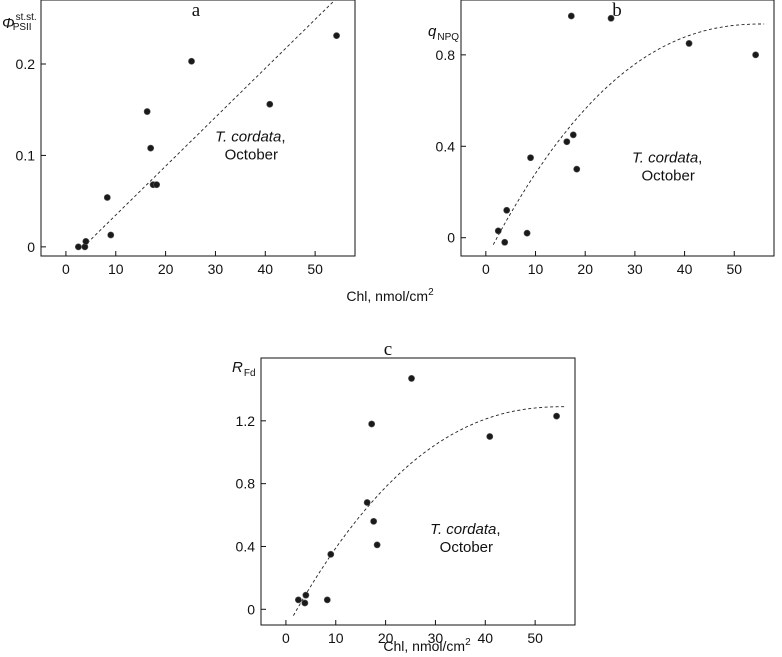  What do you see at coordinates (617, 10) in the screenshot?
I see `panel-letter: b` at bounding box center [617, 10].